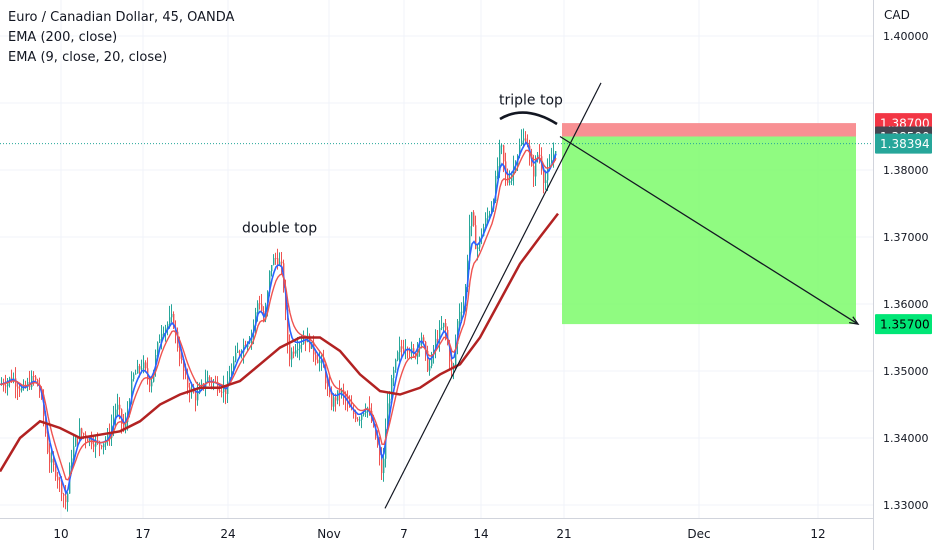 Image resolution: width=932 pixels, height=555 pixels. What do you see at coordinates (897, 15) in the screenshot?
I see `currency-label: CAD` at bounding box center [897, 15].